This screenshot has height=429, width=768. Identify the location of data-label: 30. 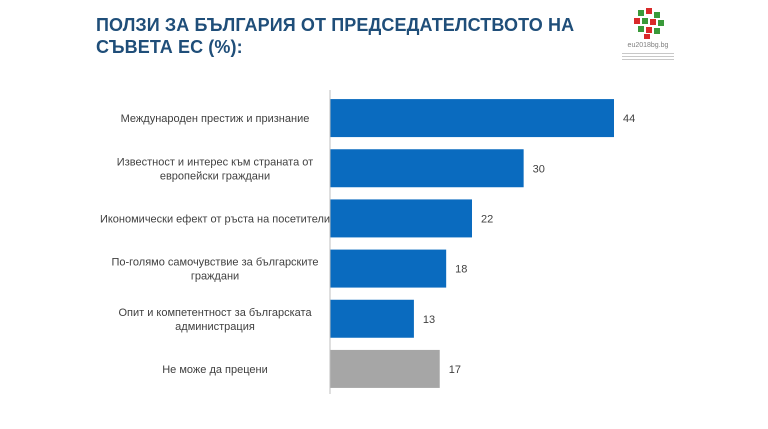
(539, 169).